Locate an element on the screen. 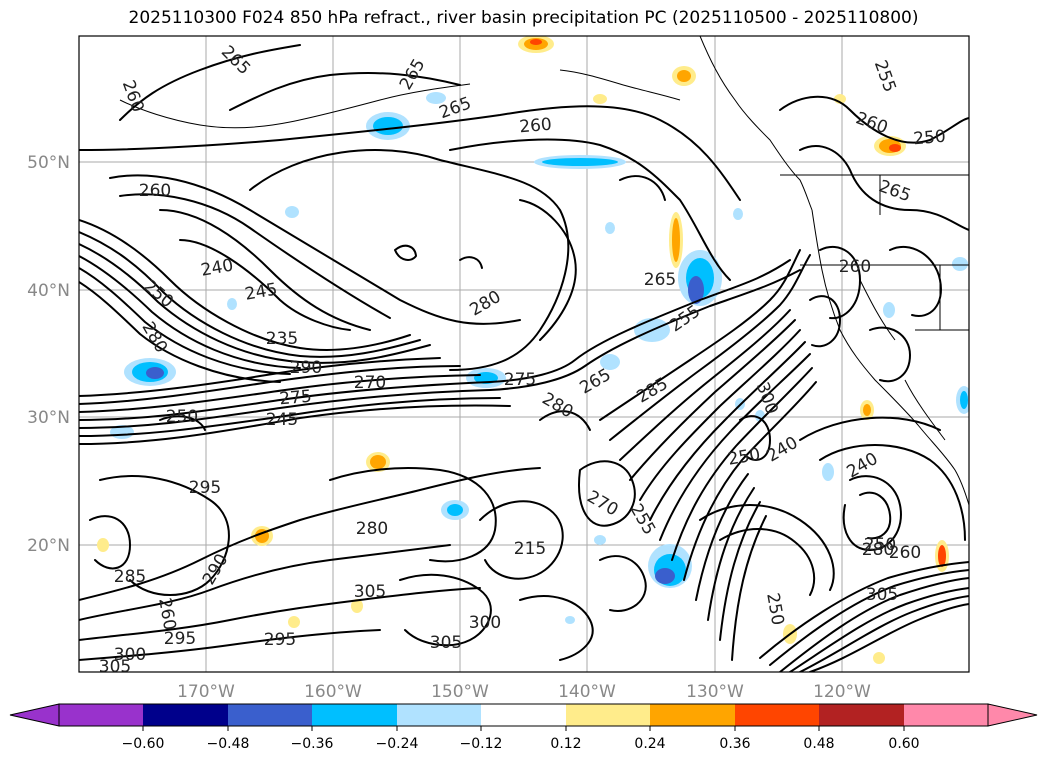  lat-label: 20°N is located at coordinates (48, 546).